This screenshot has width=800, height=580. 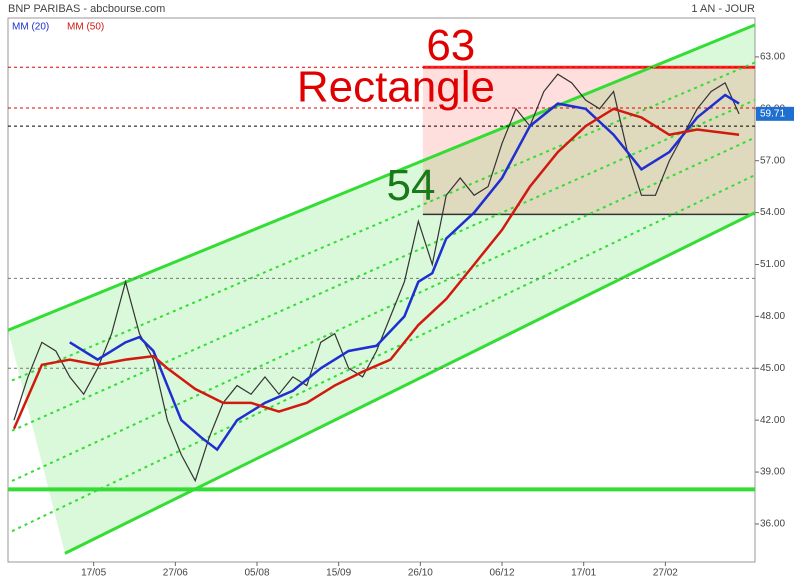 What do you see at coordinates (420, 573) in the screenshot?
I see `x-tick-label: 26/10` at bounding box center [420, 573].